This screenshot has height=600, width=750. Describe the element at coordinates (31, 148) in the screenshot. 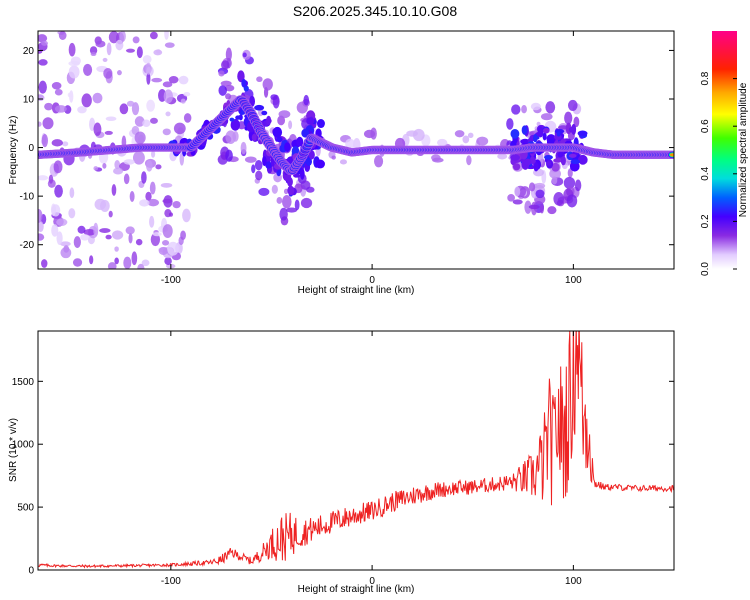

I see `y-tick-label: 0` at that location.